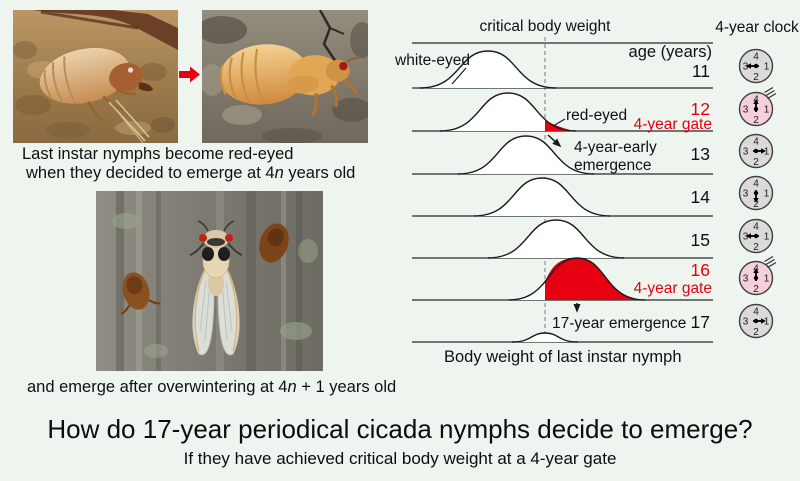 Image resolution: width=800 pixels, height=481 pixels. Describe the element at coordinates (274, 243) in the screenshot. I see `exuvia-right` at that location.